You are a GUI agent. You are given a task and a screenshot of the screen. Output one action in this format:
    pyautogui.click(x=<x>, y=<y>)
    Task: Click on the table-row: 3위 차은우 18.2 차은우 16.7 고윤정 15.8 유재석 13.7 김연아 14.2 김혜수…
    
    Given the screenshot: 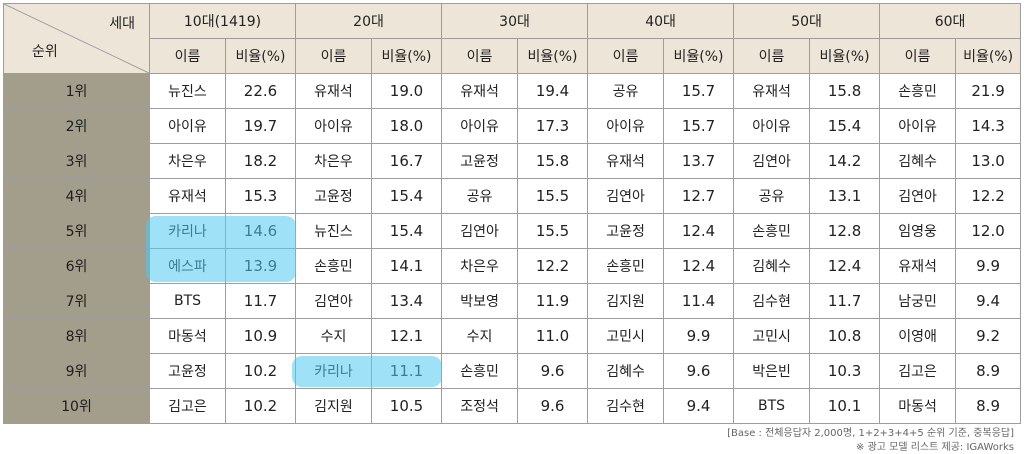 What is the action you would take?
    pyautogui.click(x=512, y=161)
    